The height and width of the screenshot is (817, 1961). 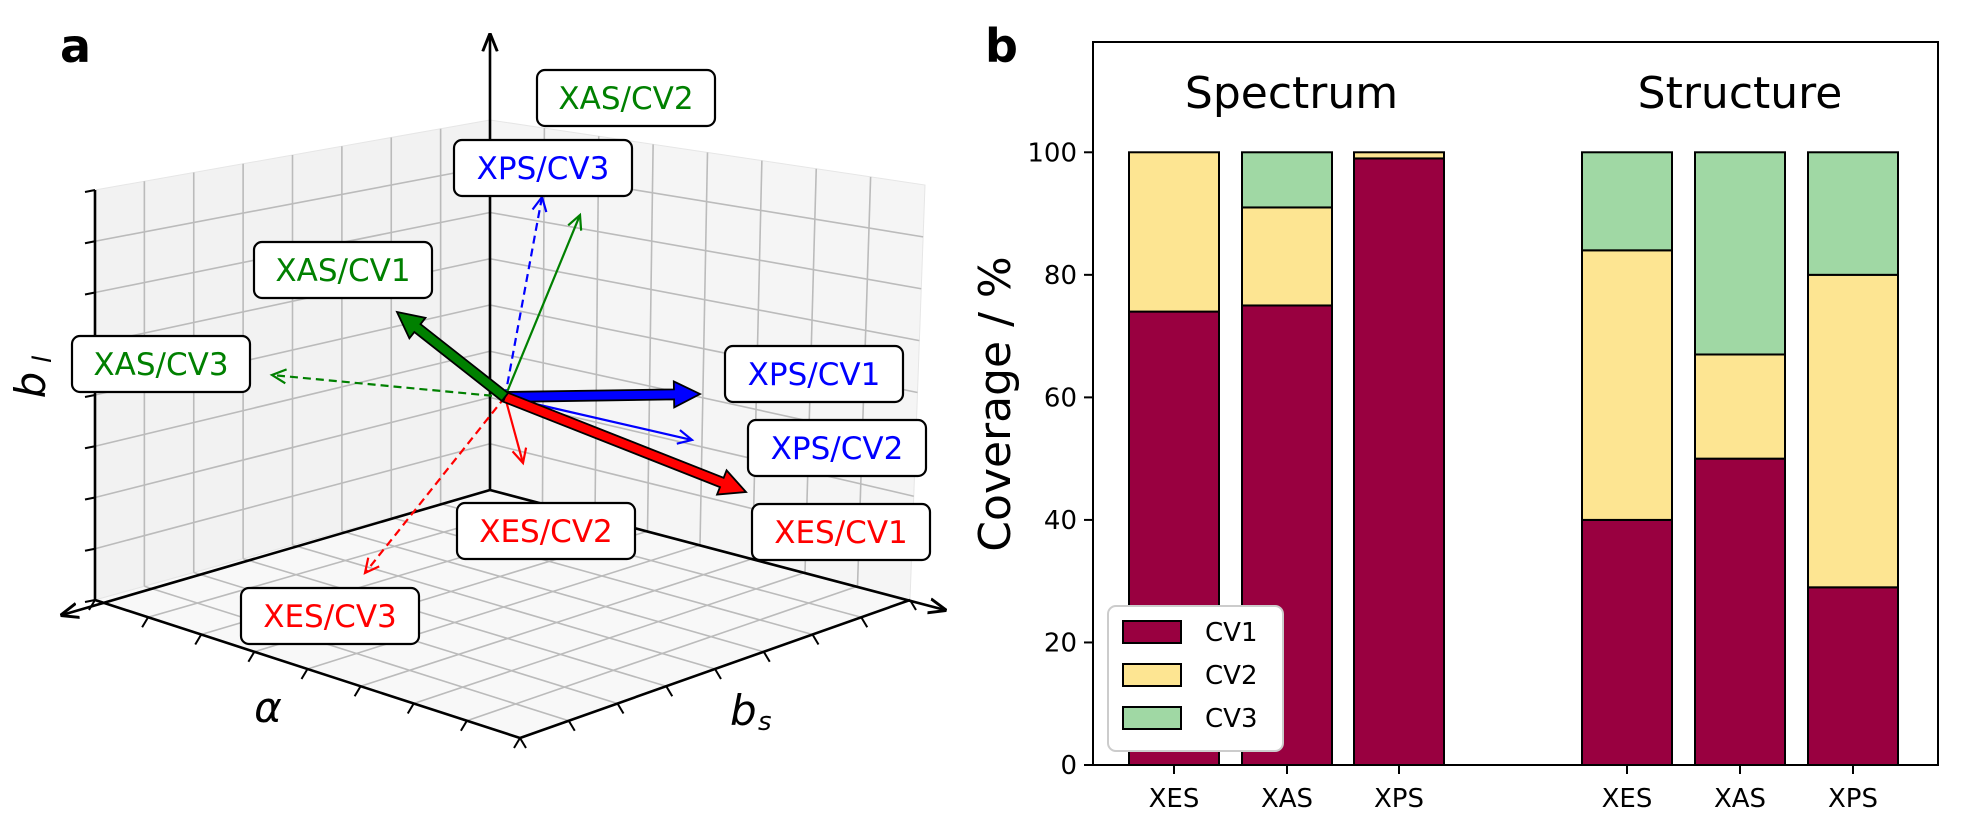 What do you see at coordinates (1291, 93) in the screenshot?
I see `group-title-spectrum: Spectrum` at bounding box center [1291, 93].